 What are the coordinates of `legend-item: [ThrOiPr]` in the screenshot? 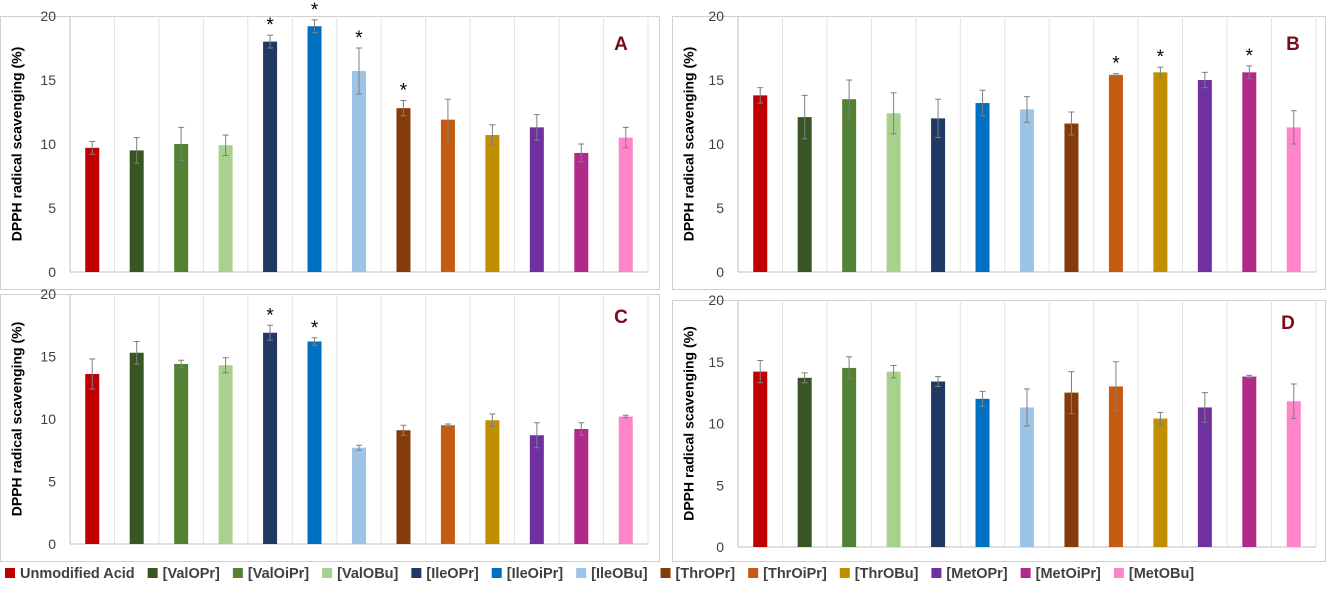 It's located at (787, 574).